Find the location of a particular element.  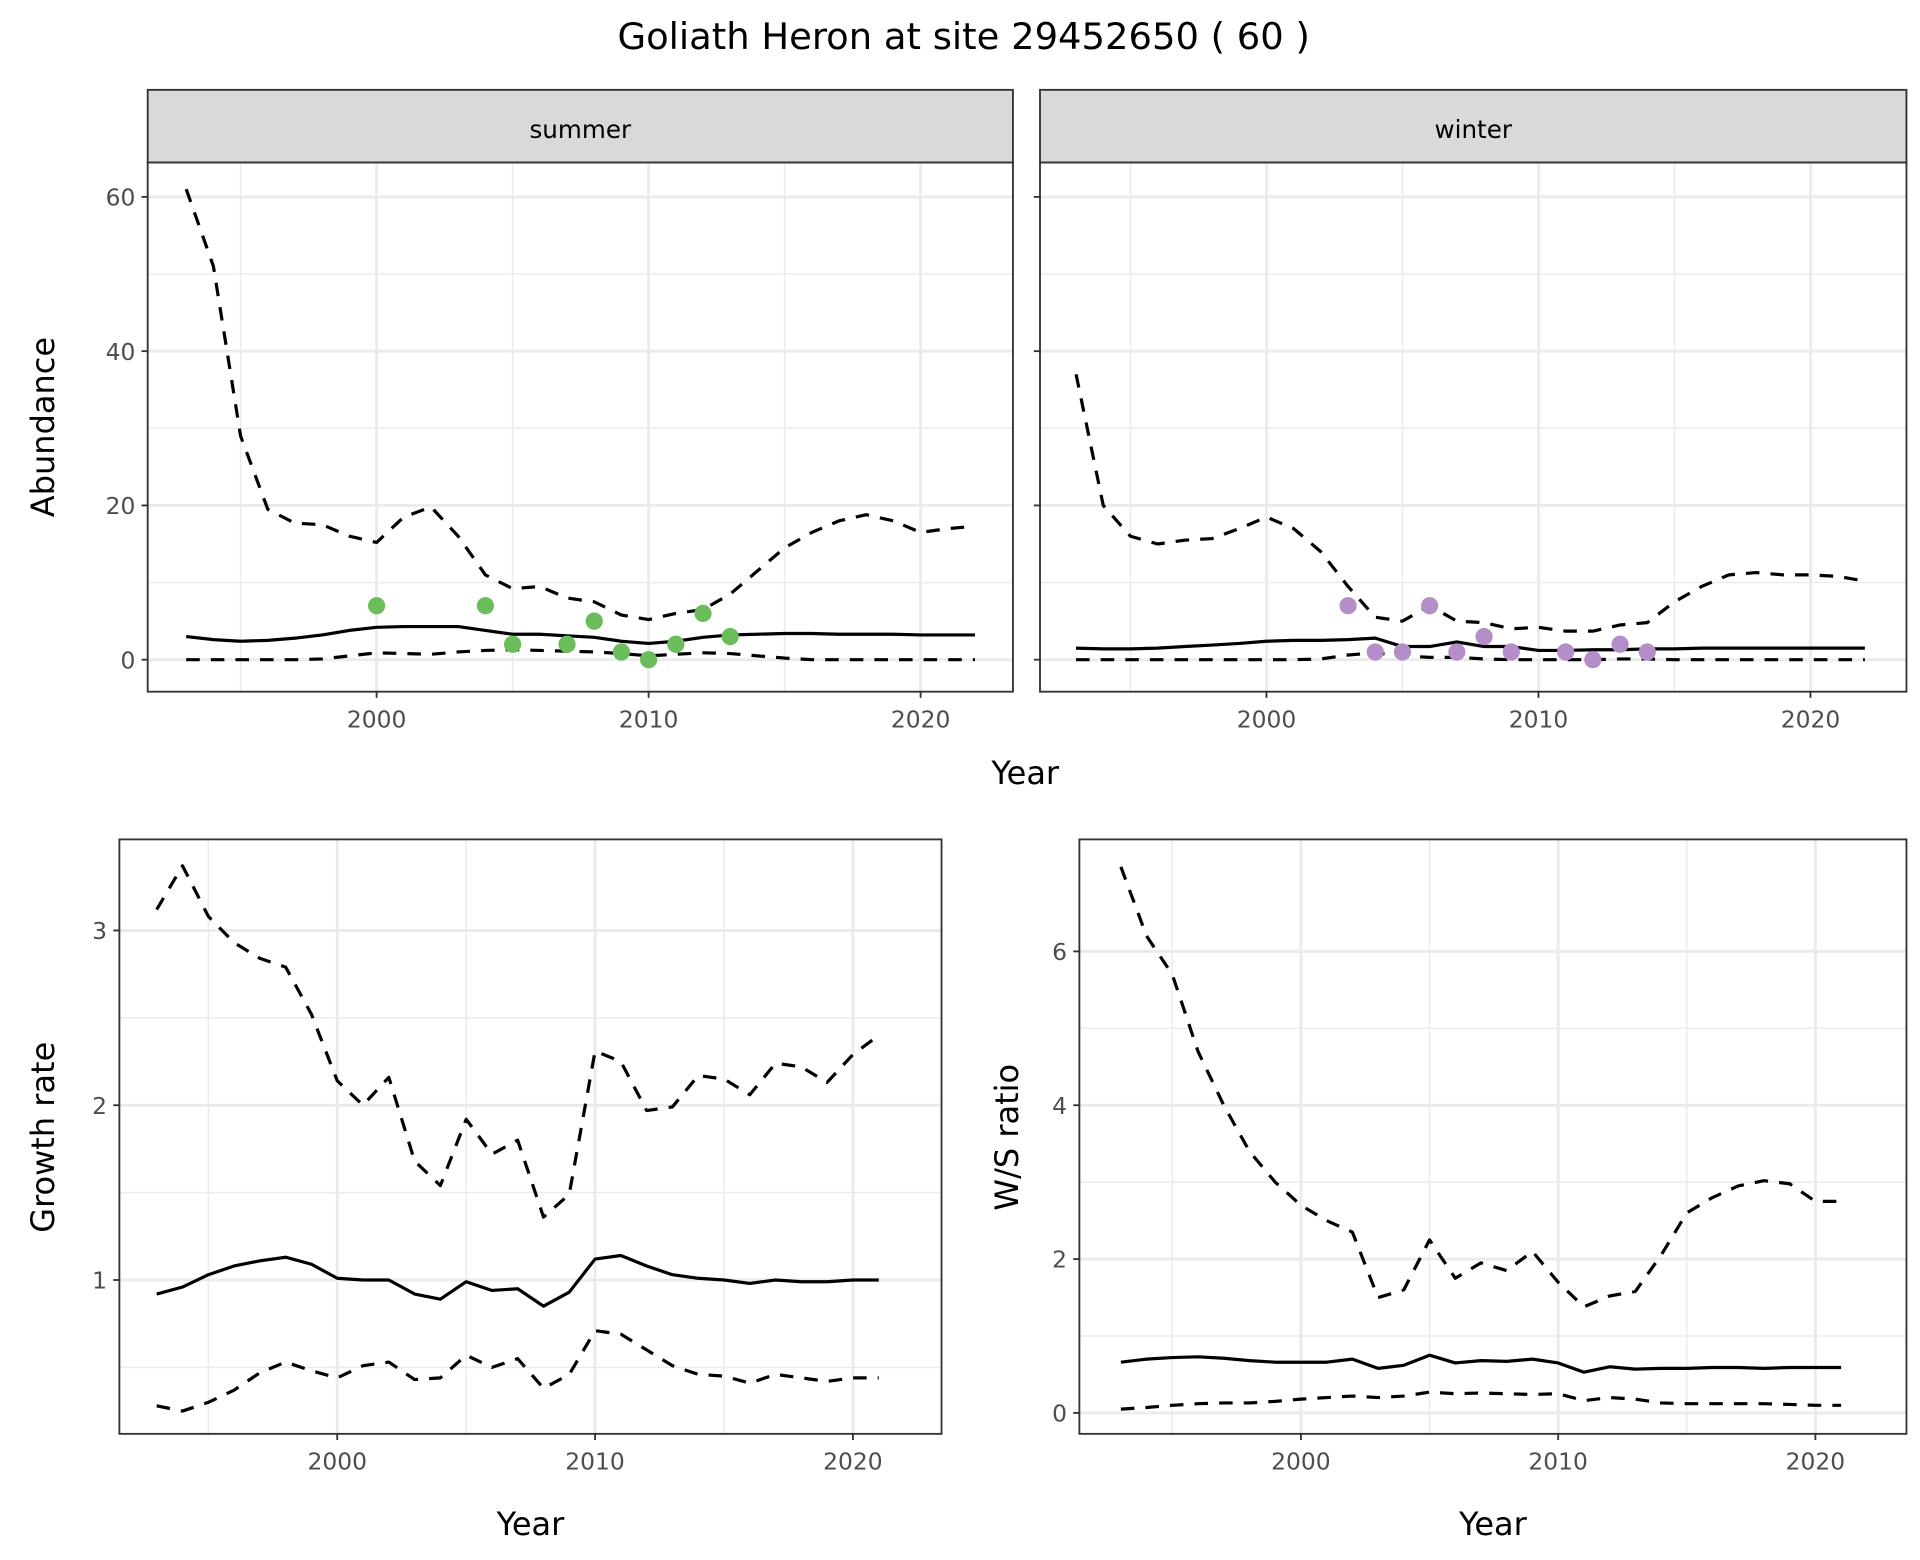

growth-x-axis-title: Year is located at coordinates (531, 1524).